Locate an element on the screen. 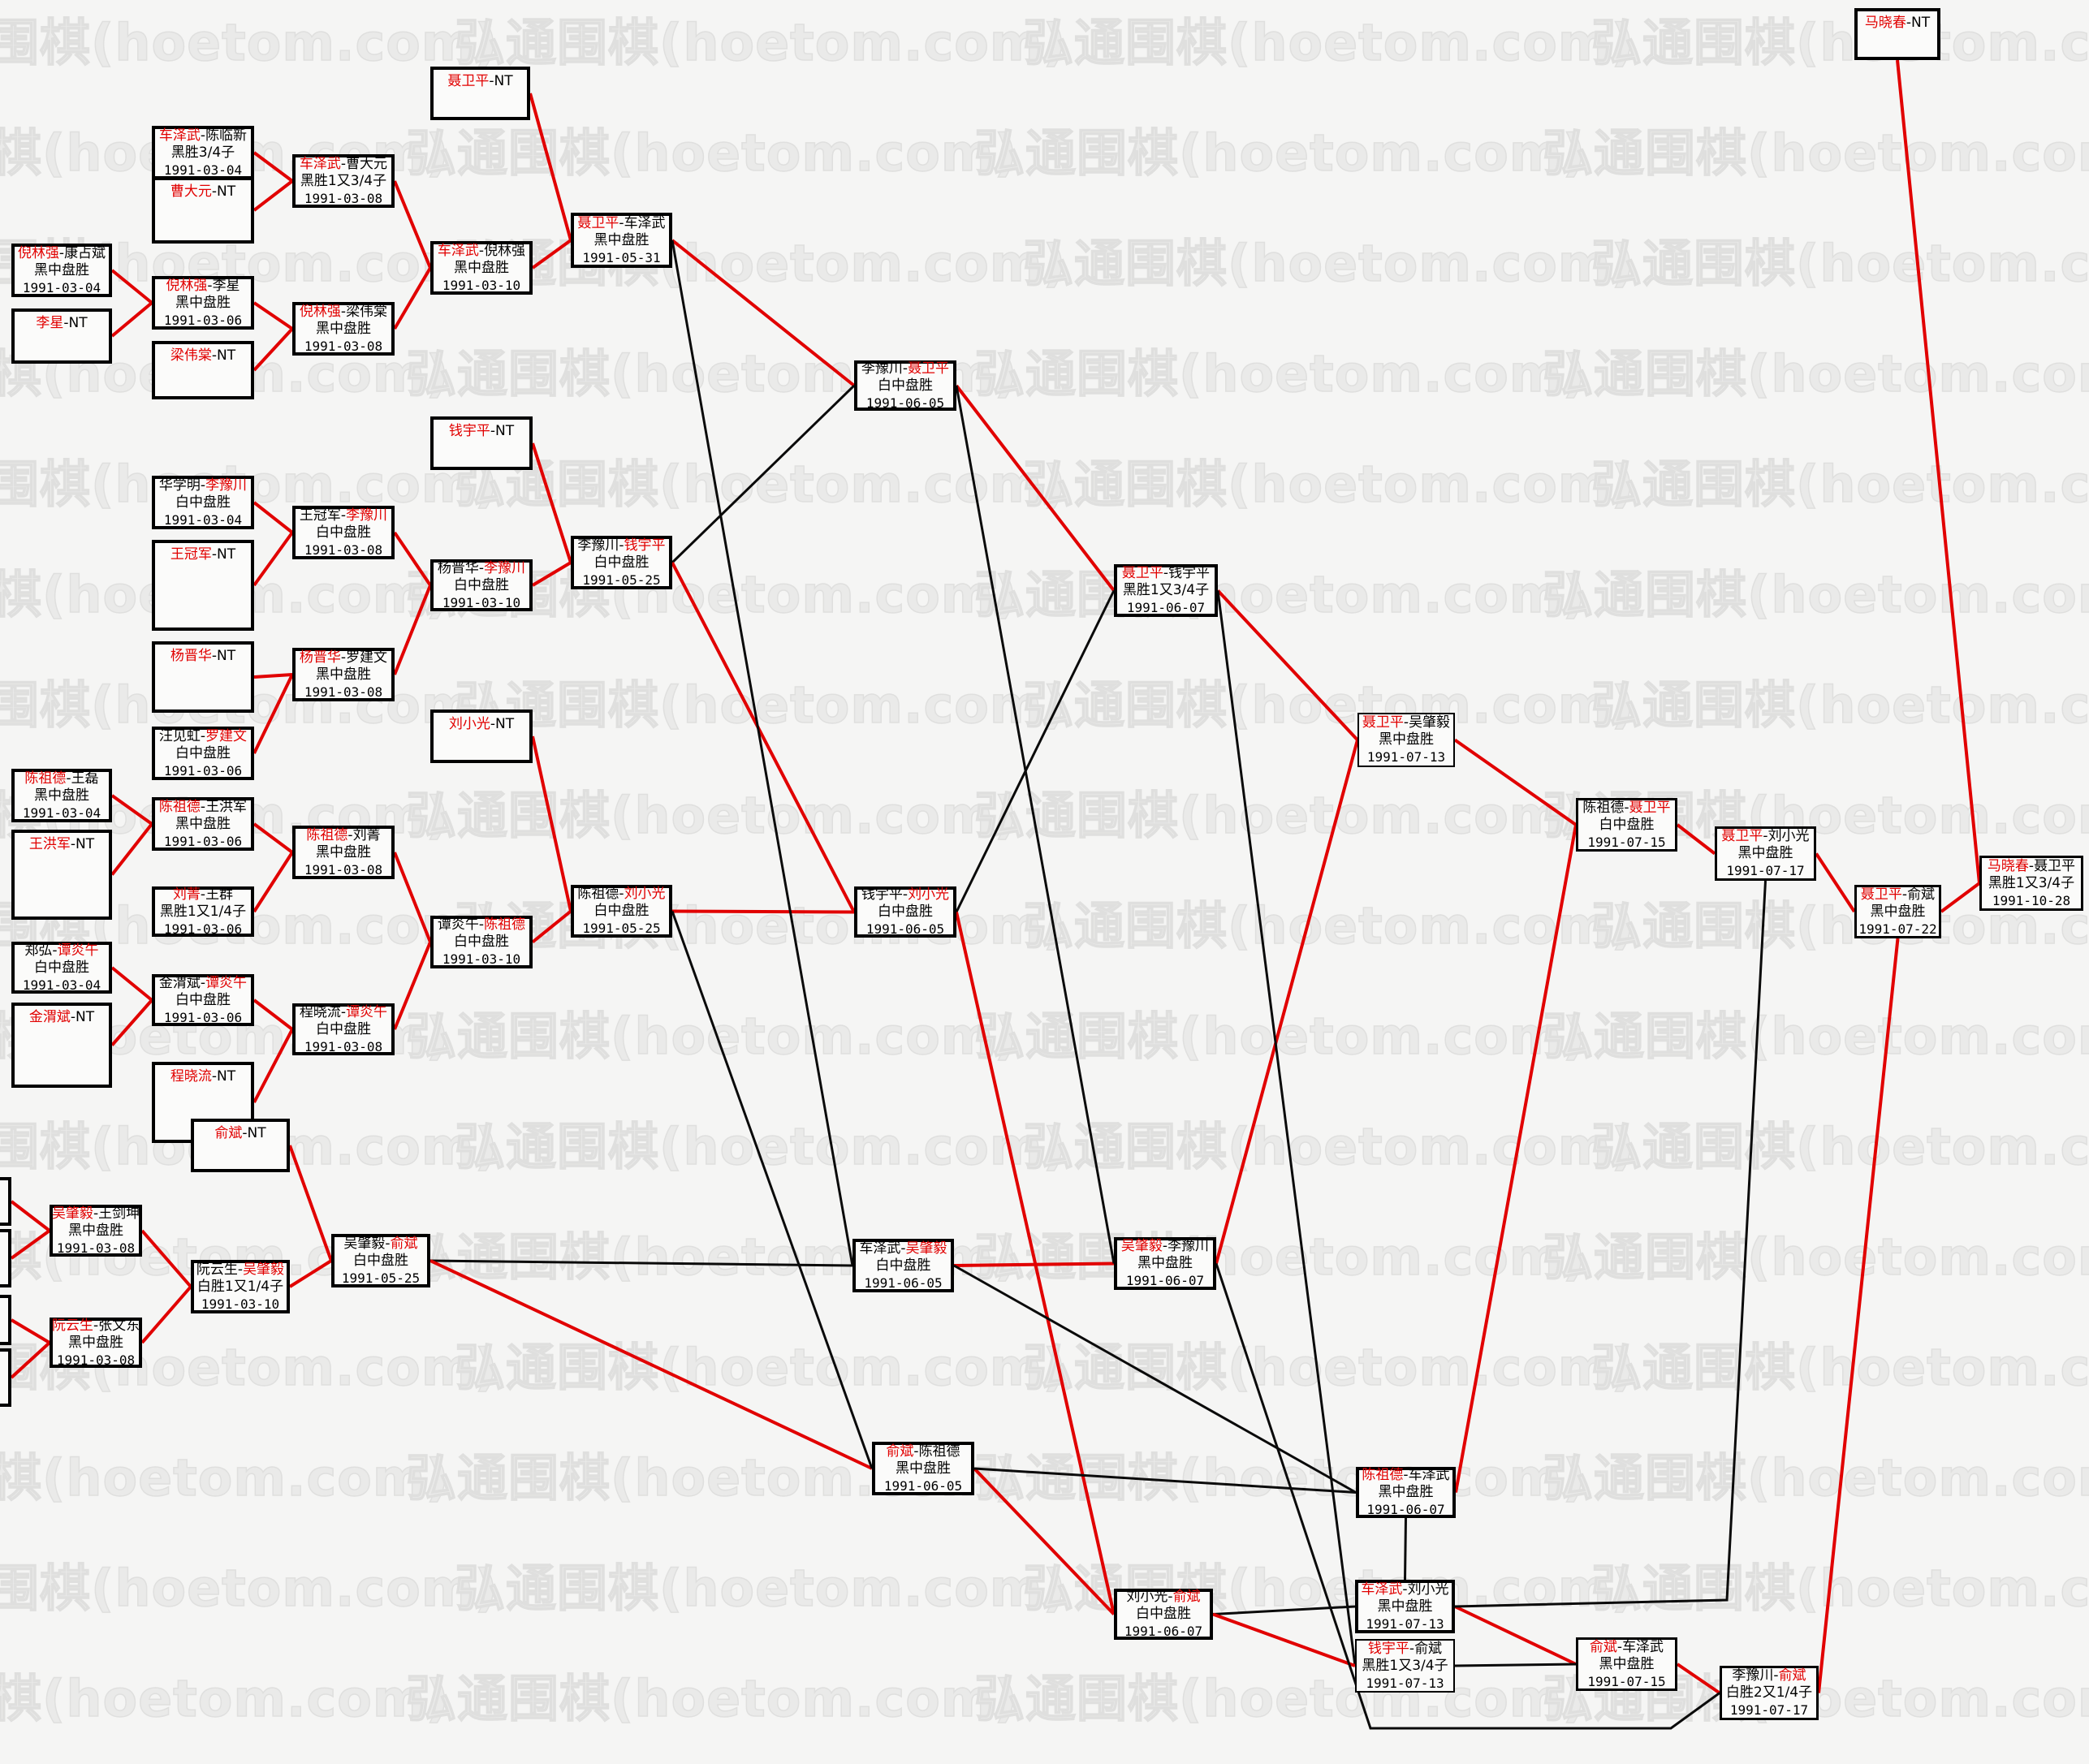  match-players: 陈祖德-王磊 is located at coordinates (61, 778).